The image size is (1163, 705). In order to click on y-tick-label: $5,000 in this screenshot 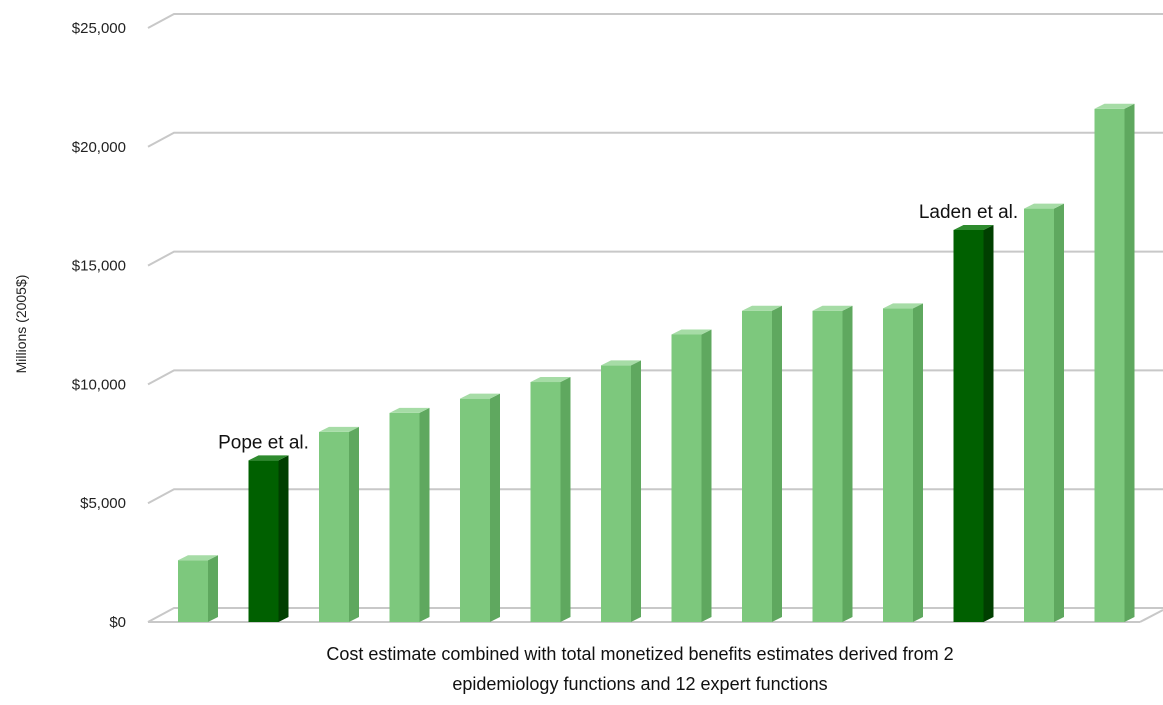, I will do `click(103, 503)`.